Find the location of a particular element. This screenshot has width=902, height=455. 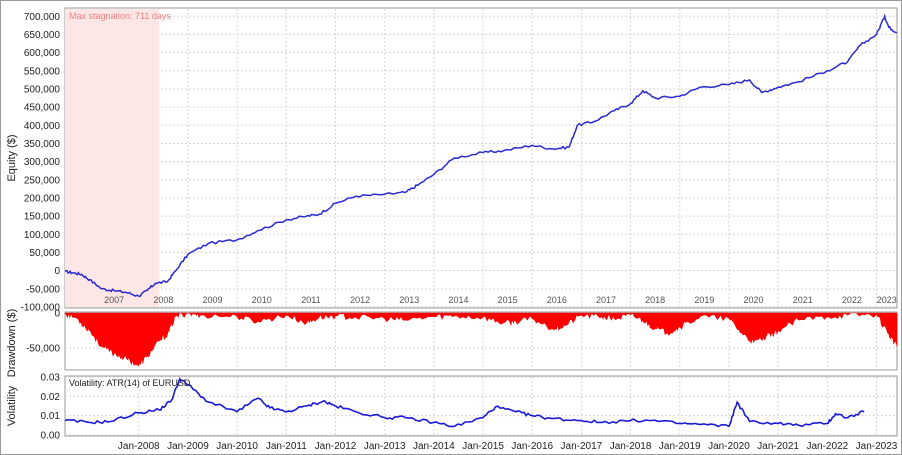

equity-year-label: 2008 is located at coordinates (163, 300).